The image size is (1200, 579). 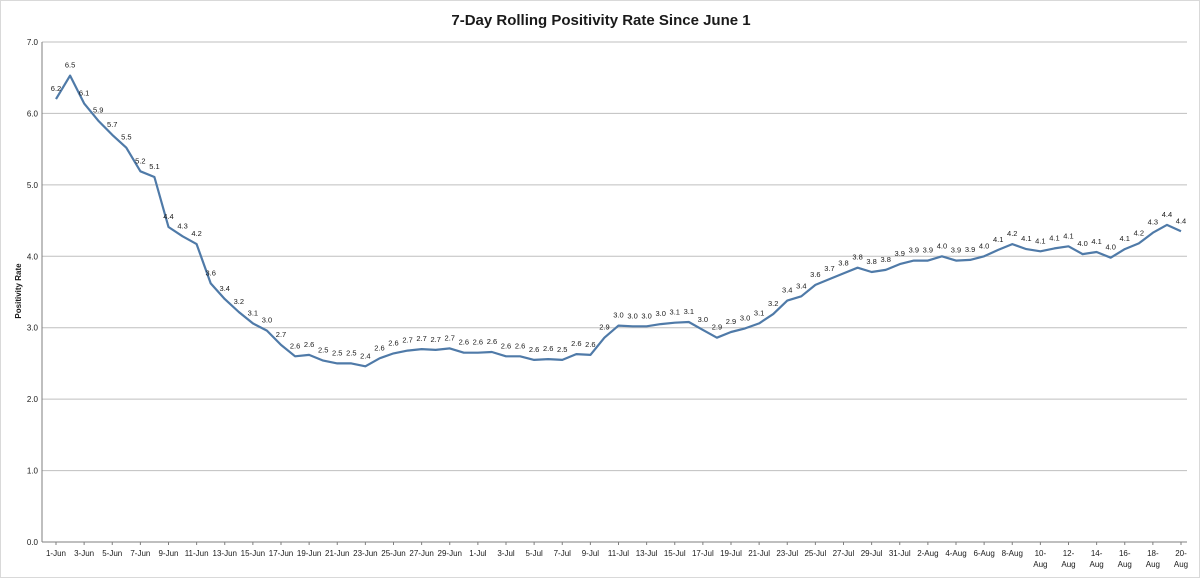 I want to click on x-tick-label: 29-Jul, so click(x=872, y=553).